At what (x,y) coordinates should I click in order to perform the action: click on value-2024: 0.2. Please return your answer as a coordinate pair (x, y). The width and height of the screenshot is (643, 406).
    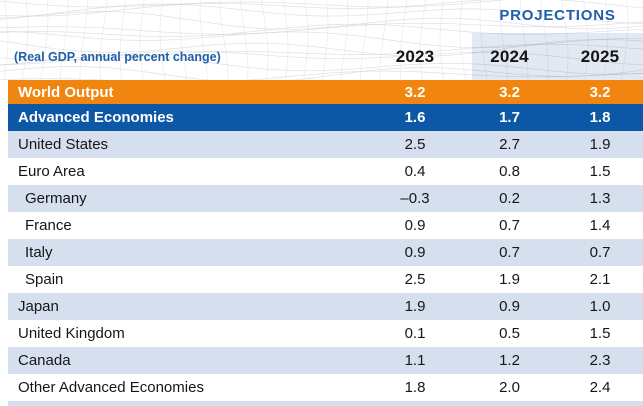
    Looking at the image, I should click on (509, 198).